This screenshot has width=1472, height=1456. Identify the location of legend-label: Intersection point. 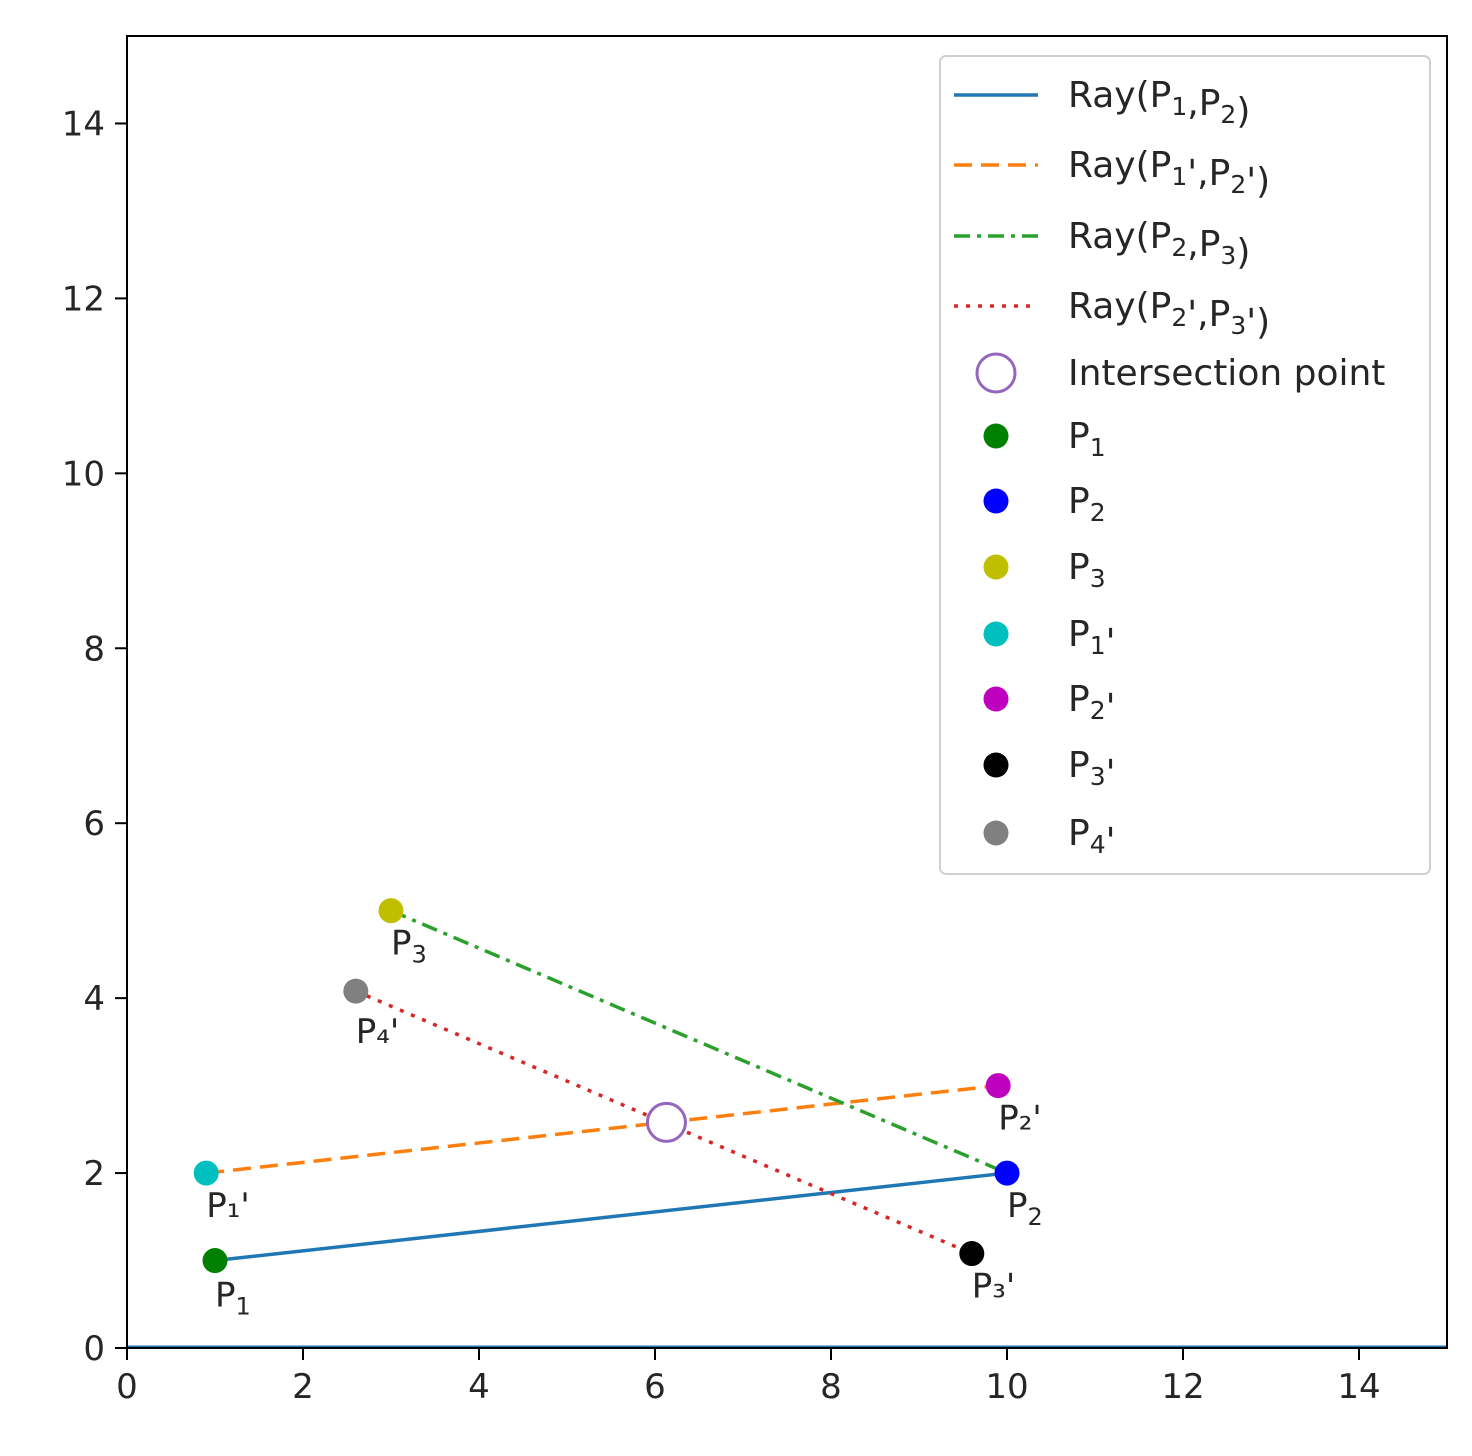
(1226, 373).